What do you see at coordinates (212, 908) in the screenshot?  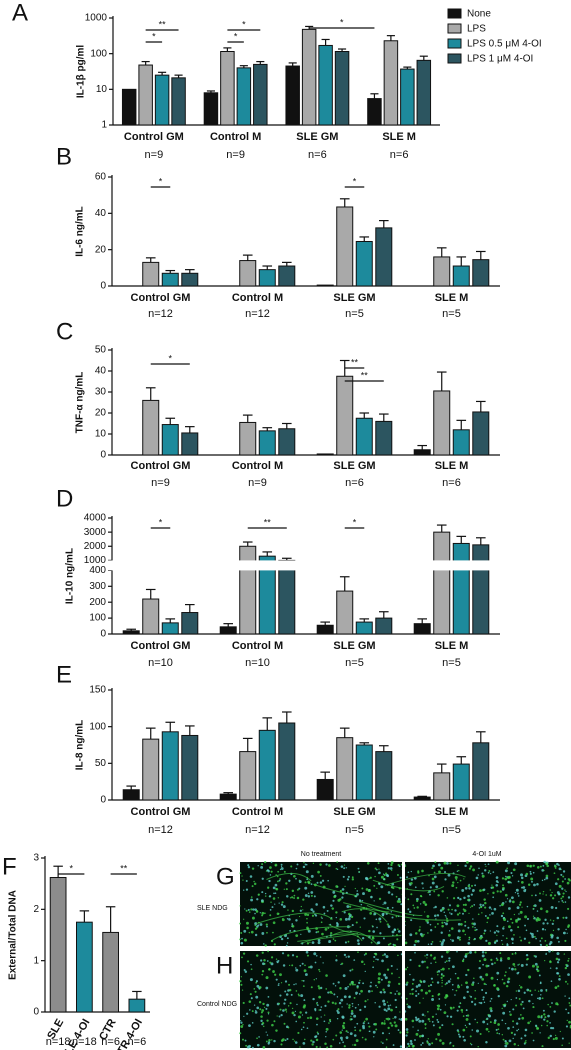 I see `row-label: SLE NDG` at bounding box center [212, 908].